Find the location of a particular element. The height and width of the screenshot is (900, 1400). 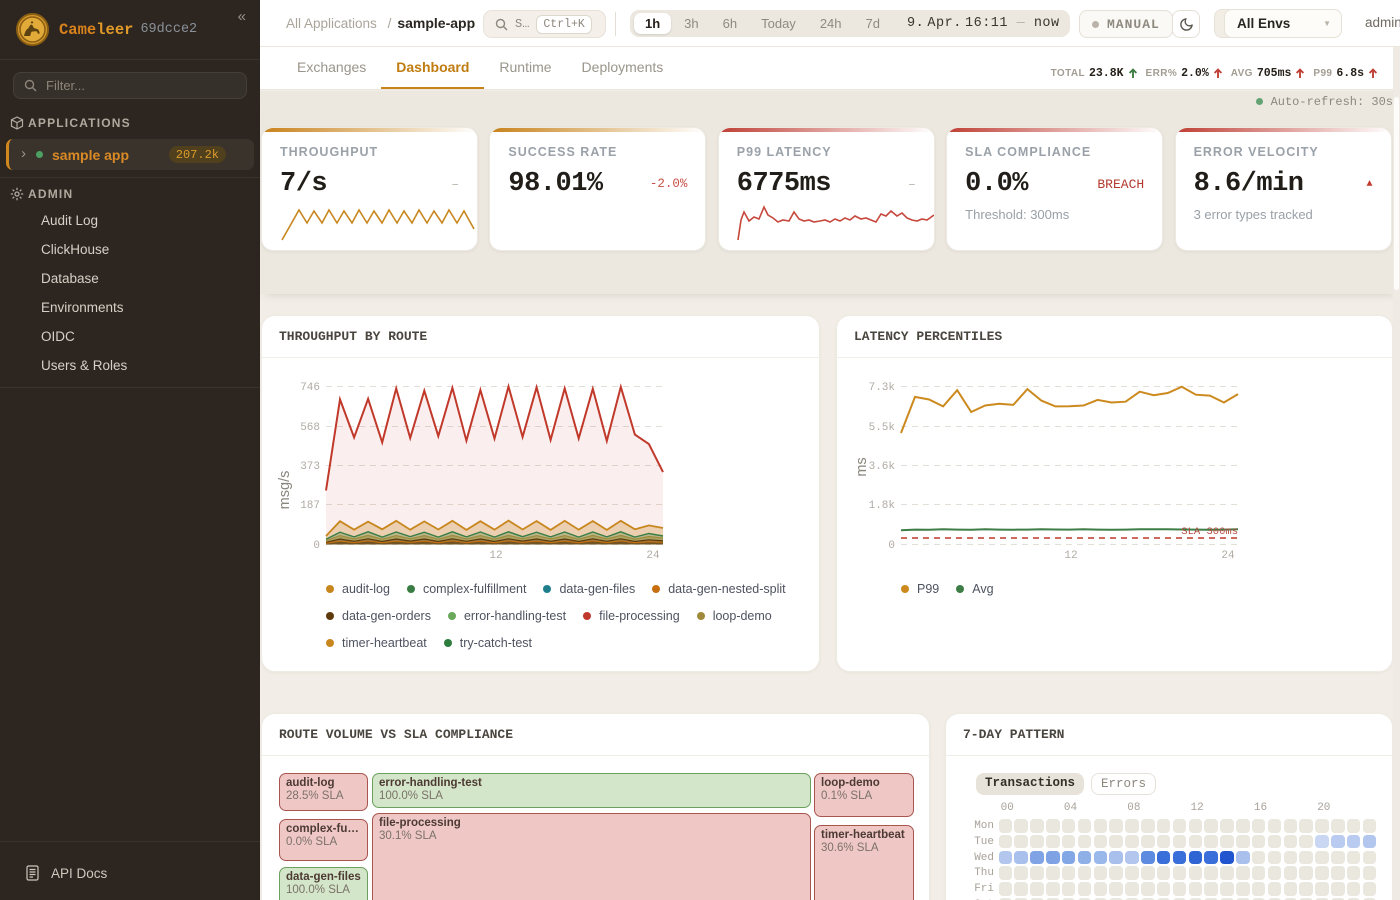

svg-text: 7.3k is located at coordinates (882, 388).